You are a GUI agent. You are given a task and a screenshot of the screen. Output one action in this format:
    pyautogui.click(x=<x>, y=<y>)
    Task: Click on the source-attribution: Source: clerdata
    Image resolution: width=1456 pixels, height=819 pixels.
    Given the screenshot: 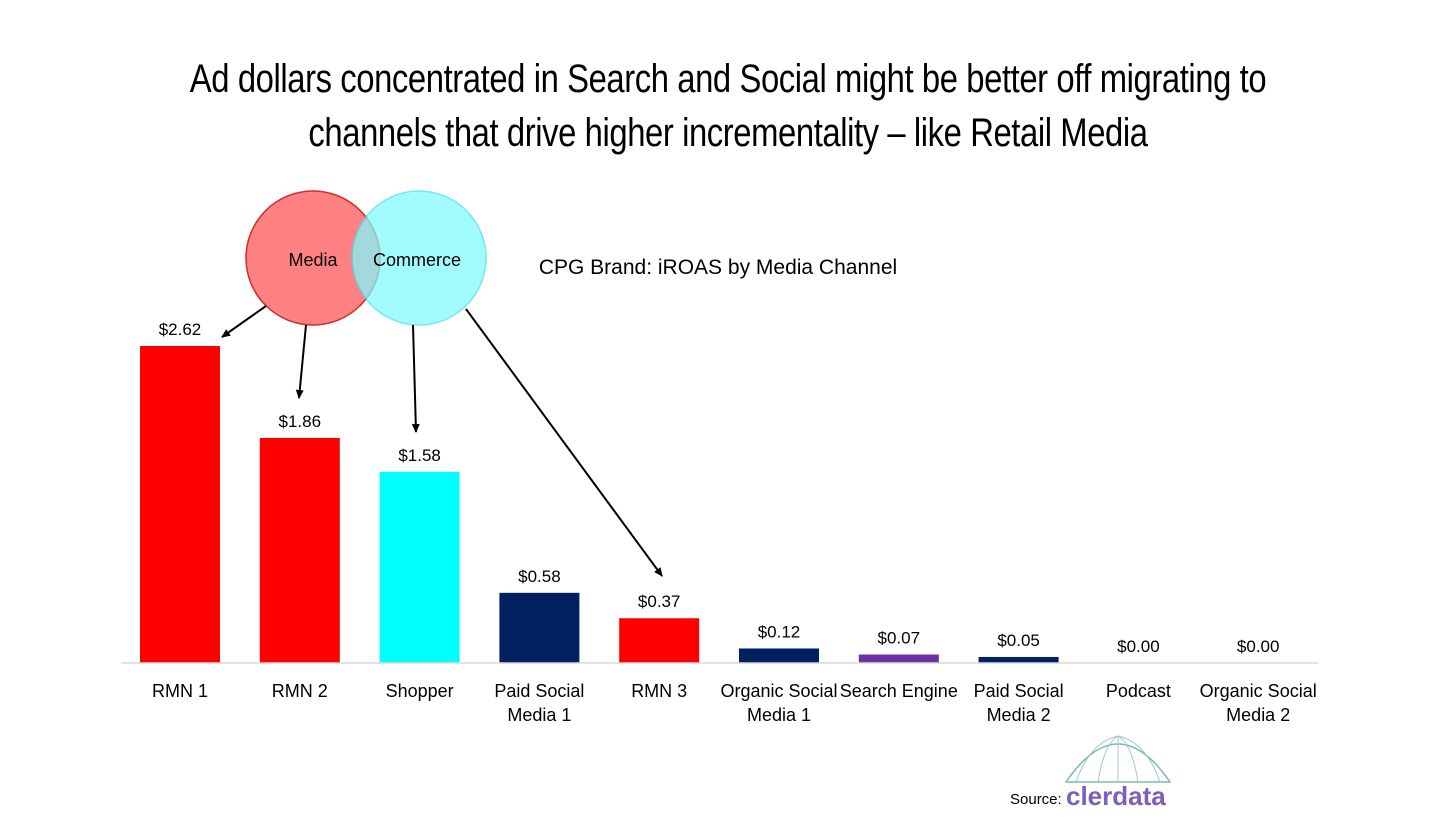 What is the action you would take?
    pyautogui.click(x=1091, y=773)
    